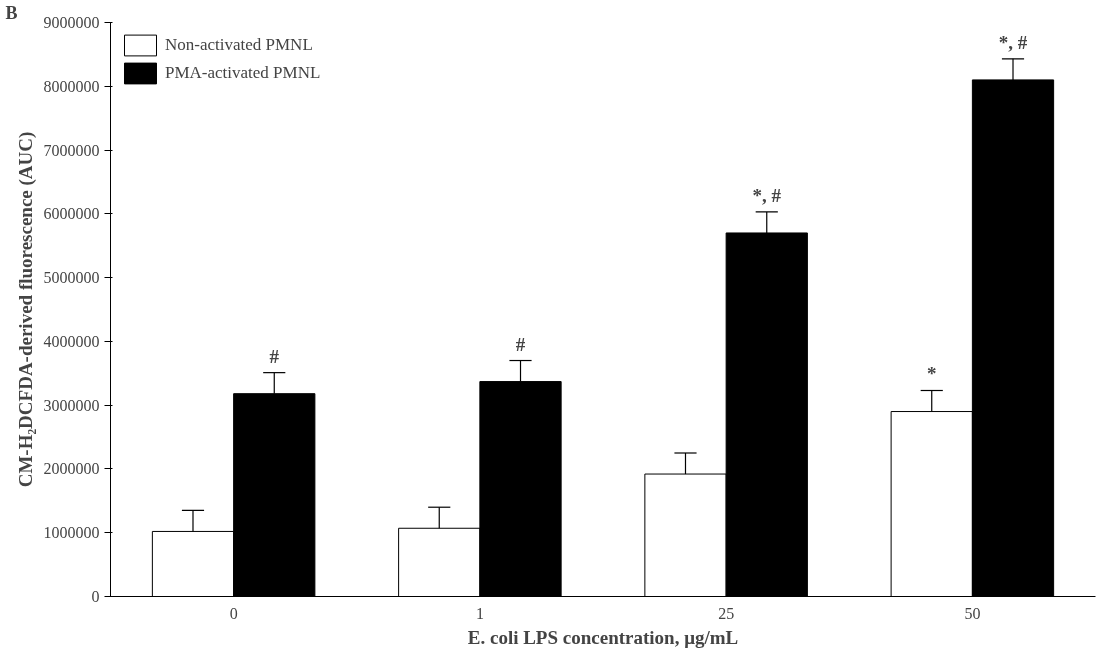 This screenshot has width=1106, height=654. What do you see at coordinates (25, 309) in the screenshot?
I see `y-axis-title: CM-H₂DCFDA-derived fluorescence (AUC)` at bounding box center [25, 309].